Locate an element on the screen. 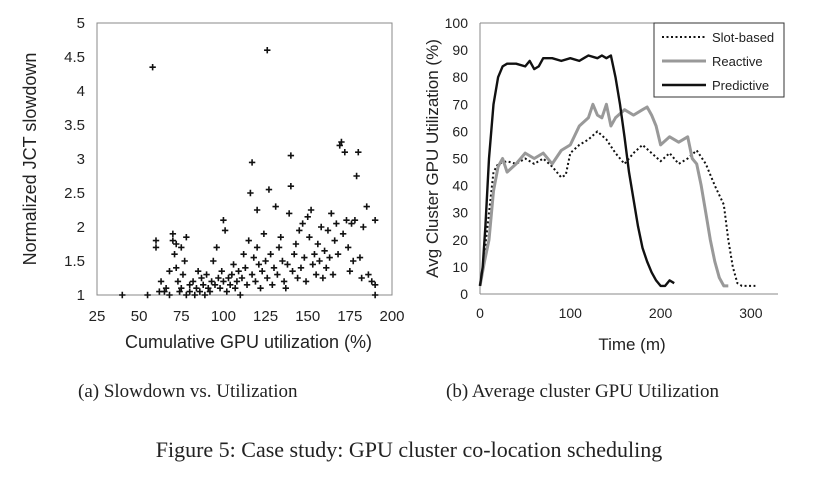  y-axis-label: Normalized JCT slowdown is located at coordinates (30, 159).